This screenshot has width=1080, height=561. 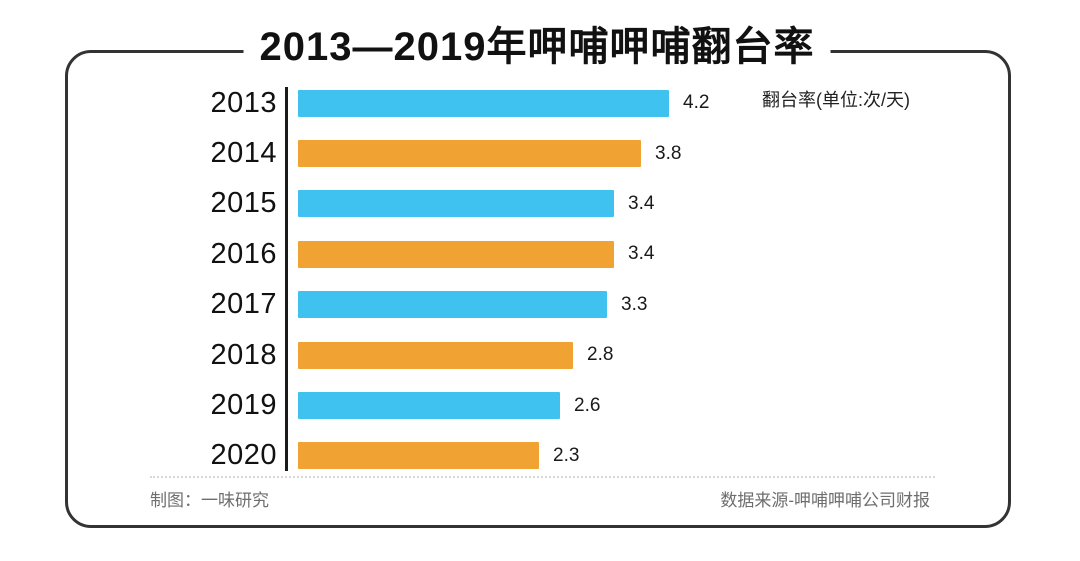 I want to click on value-label: 3.8, so click(x=668, y=153).